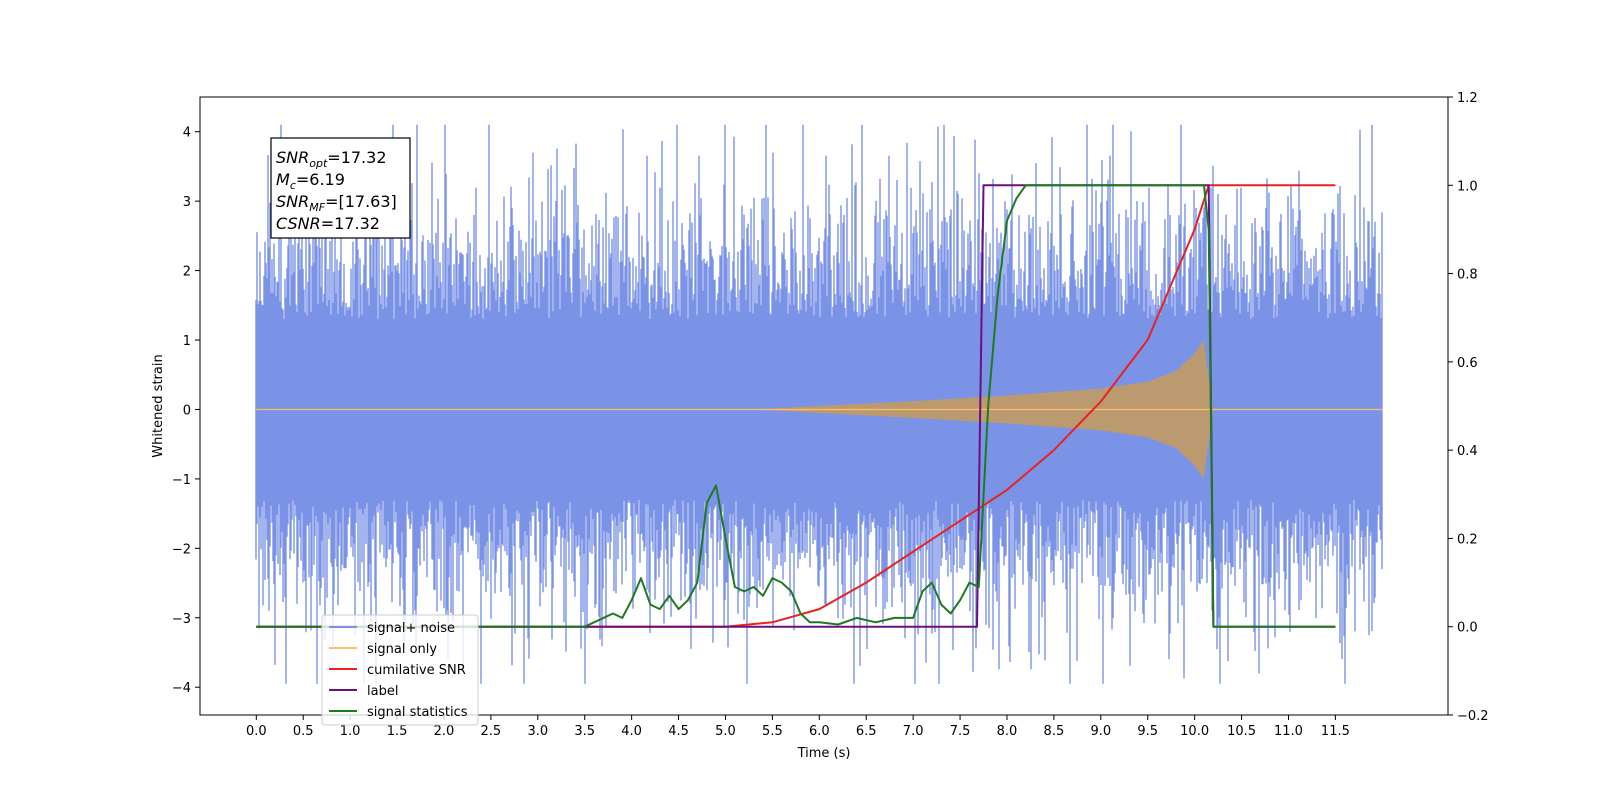 The width and height of the screenshot is (1600, 800). I want to click on y-tick-label: 4, so click(187, 133).